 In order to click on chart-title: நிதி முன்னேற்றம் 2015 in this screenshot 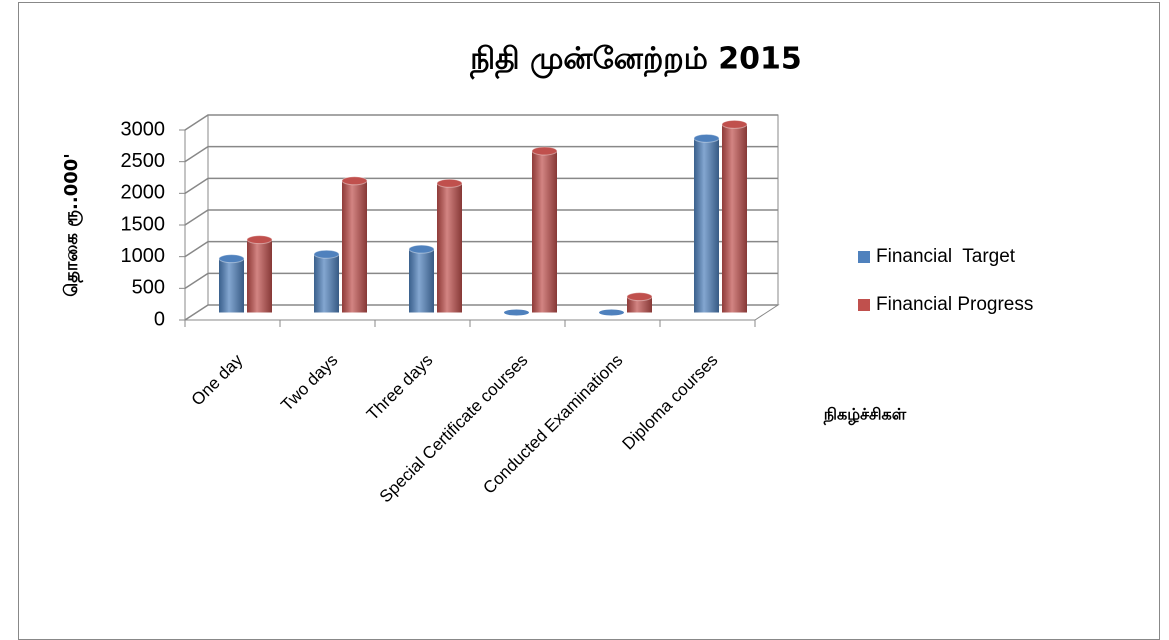, I will do `click(635, 61)`.